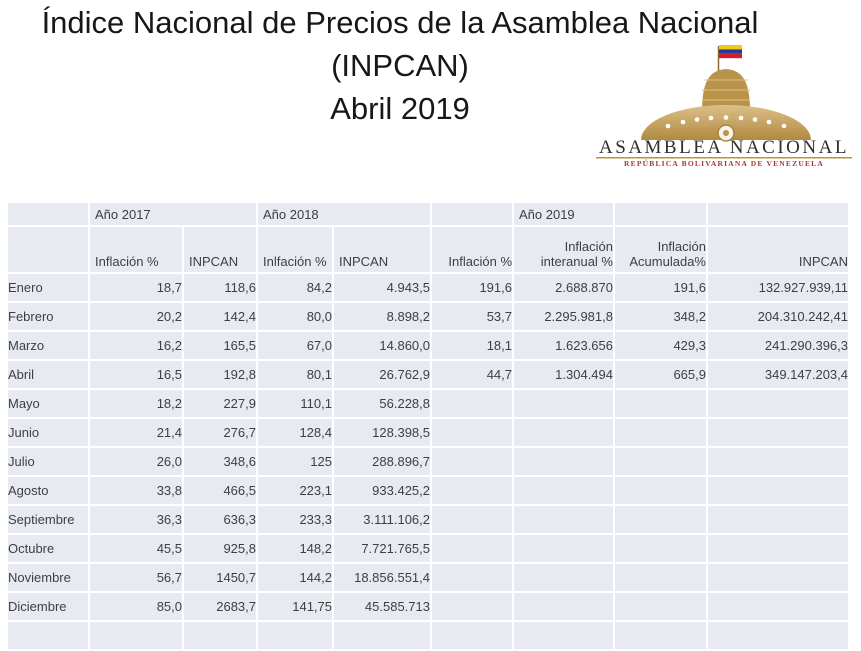  What do you see at coordinates (220, 287) in the screenshot?
I see `value-cell: 118,6` at bounding box center [220, 287].